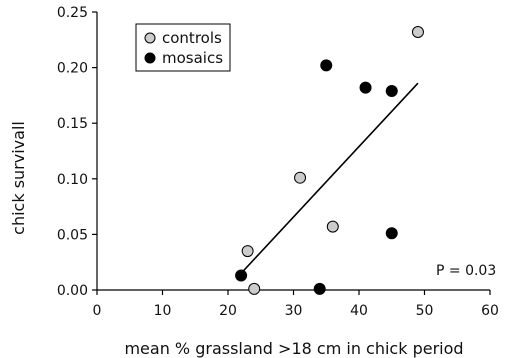 The width and height of the screenshot is (514, 358). Describe the element at coordinates (359, 311) in the screenshot. I see `x-tick-label: 40` at that location.